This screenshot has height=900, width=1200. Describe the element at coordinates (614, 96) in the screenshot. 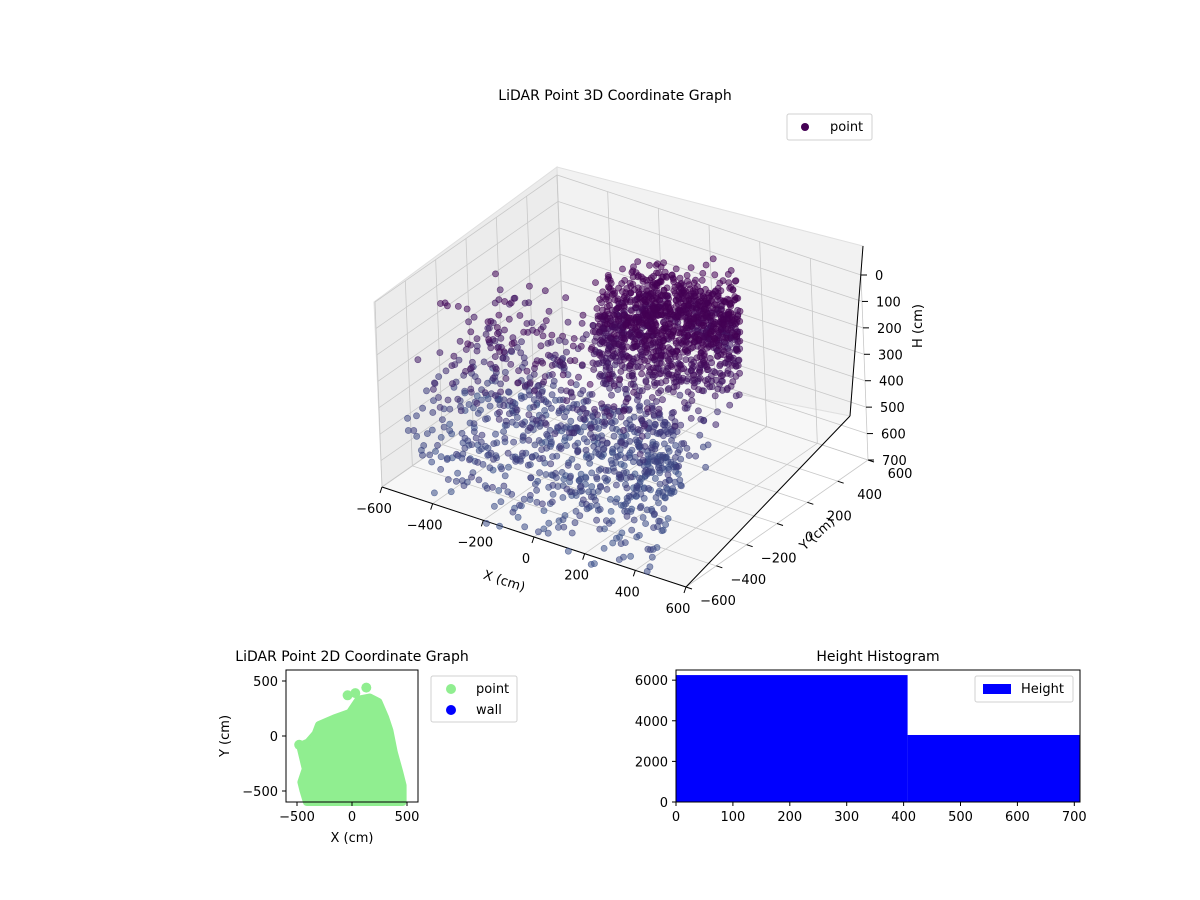

I see `chart-3d-title: LiDAR Point 3D Coordinate Graph` at that location.